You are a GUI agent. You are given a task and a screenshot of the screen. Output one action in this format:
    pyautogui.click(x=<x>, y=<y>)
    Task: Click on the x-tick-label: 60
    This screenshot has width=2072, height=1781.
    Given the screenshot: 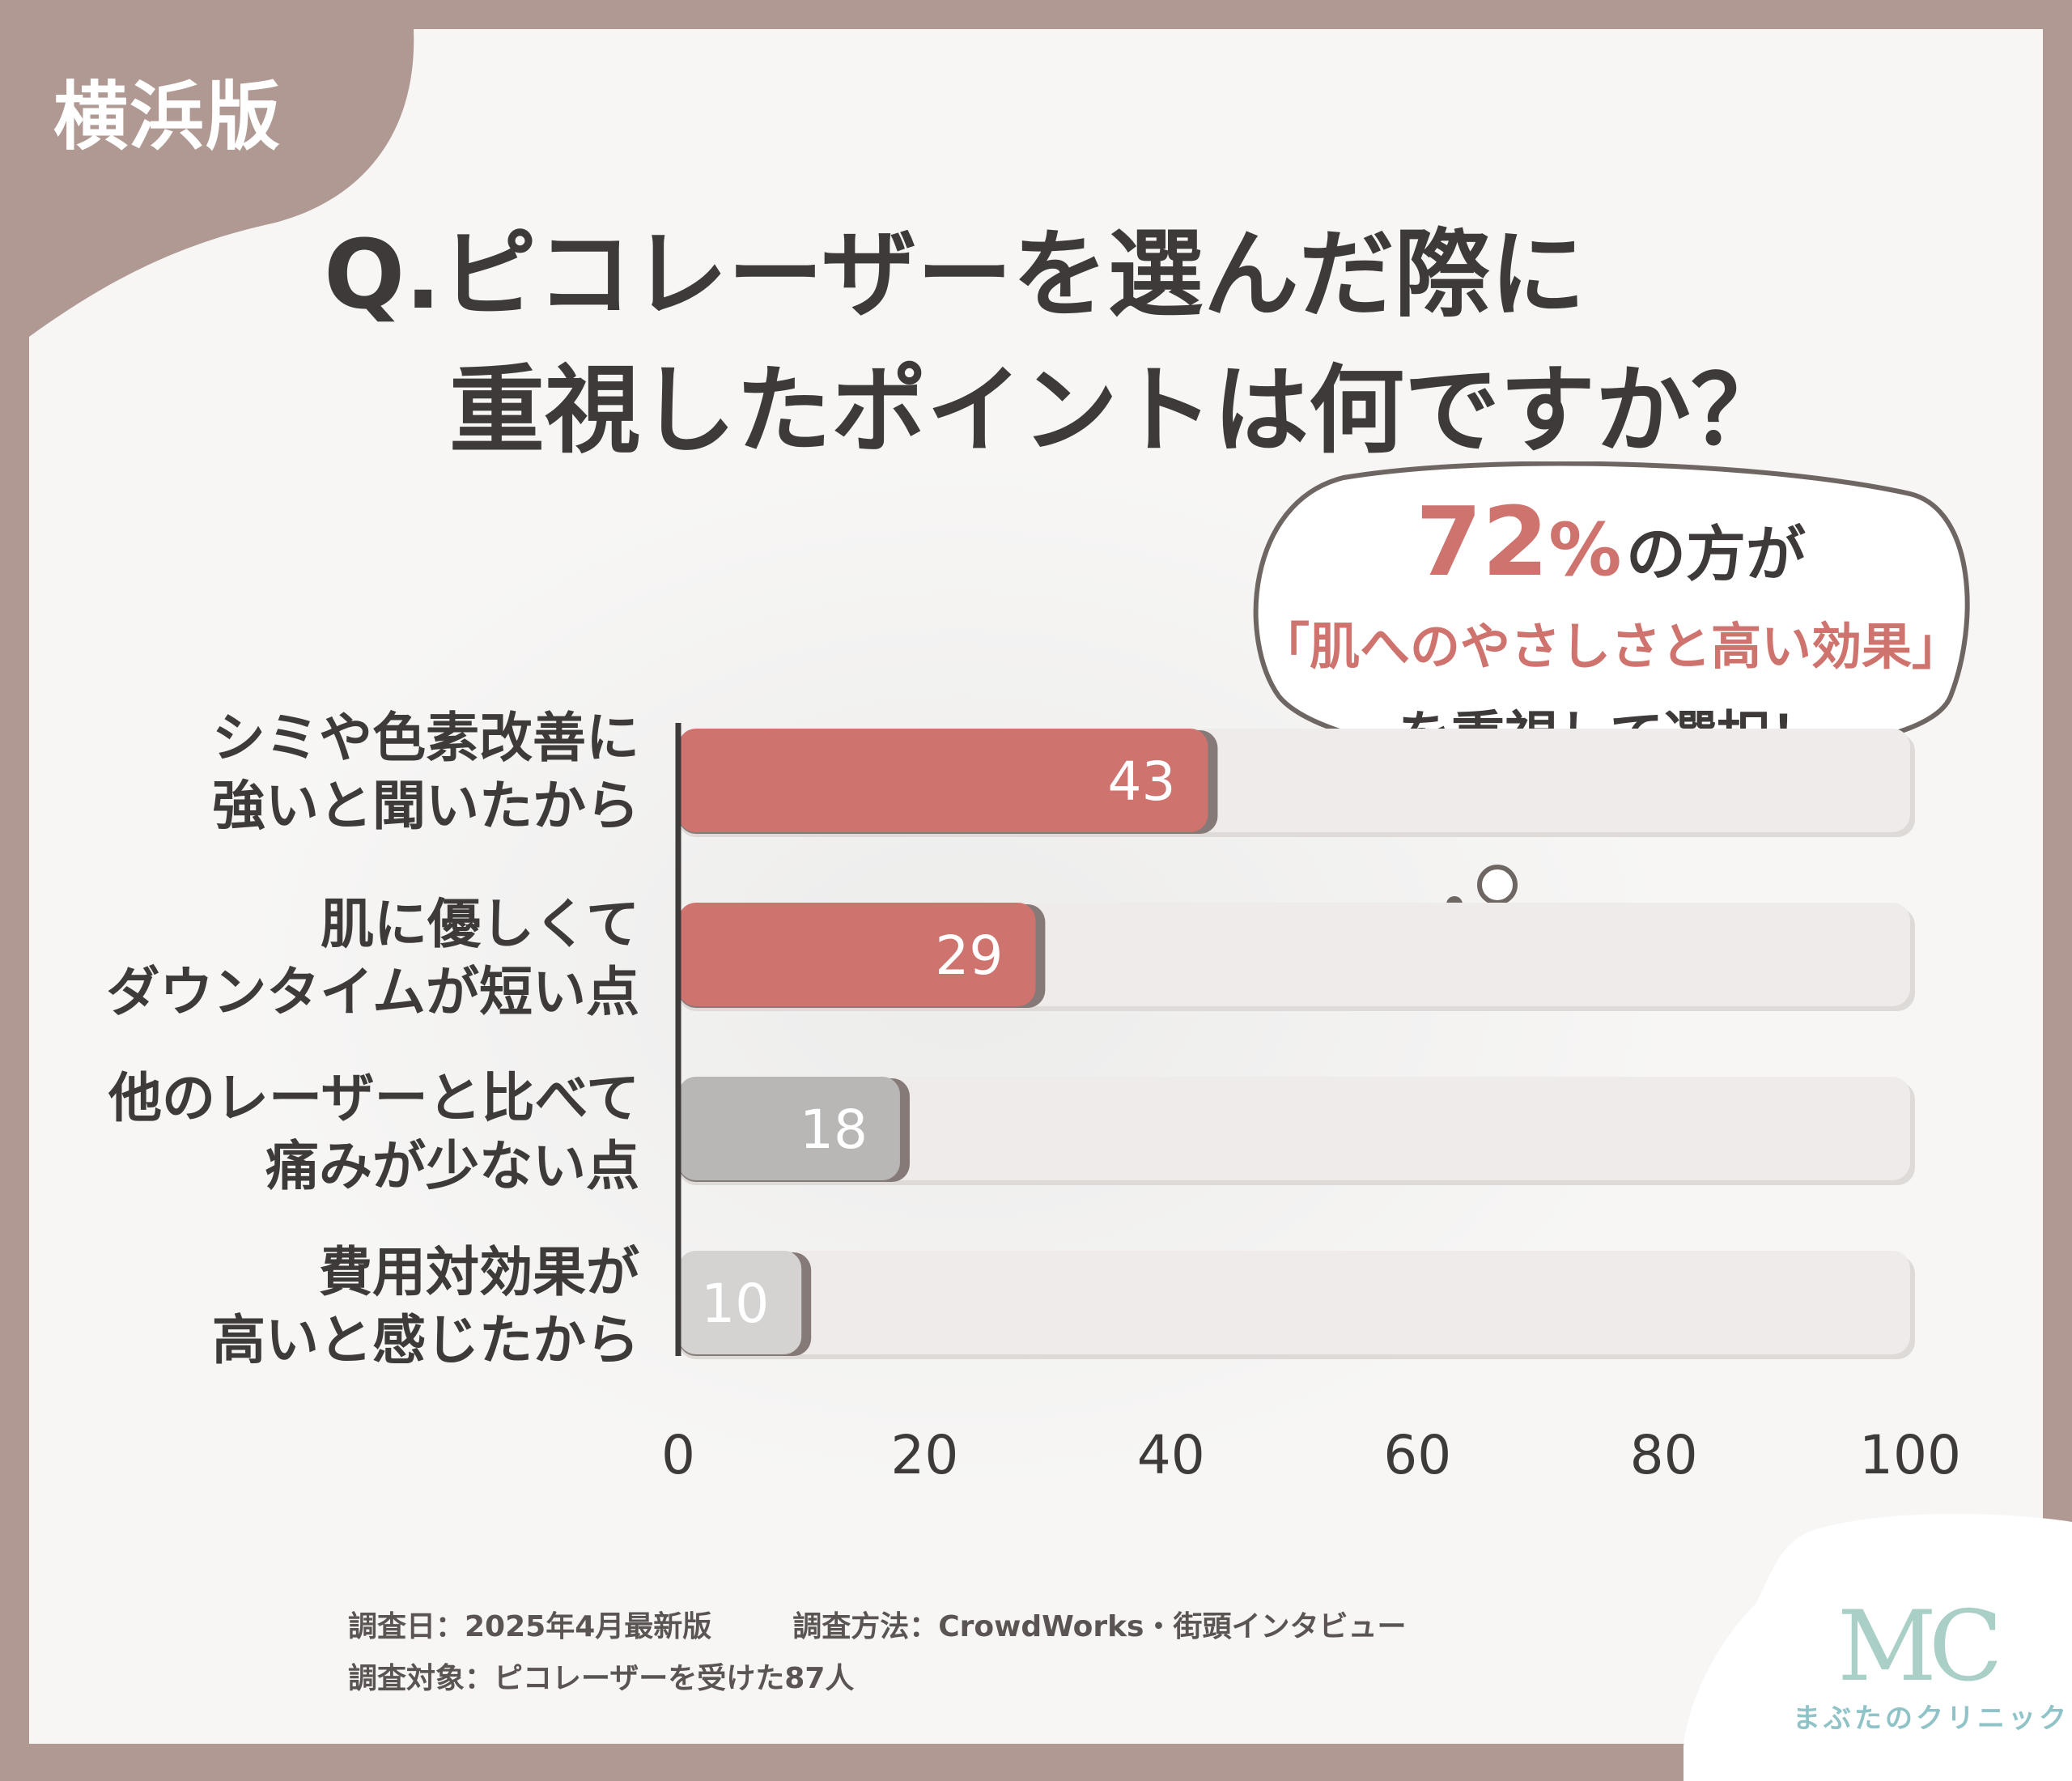 What is the action you would take?
    pyautogui.click(x=1417, y=1455)
    